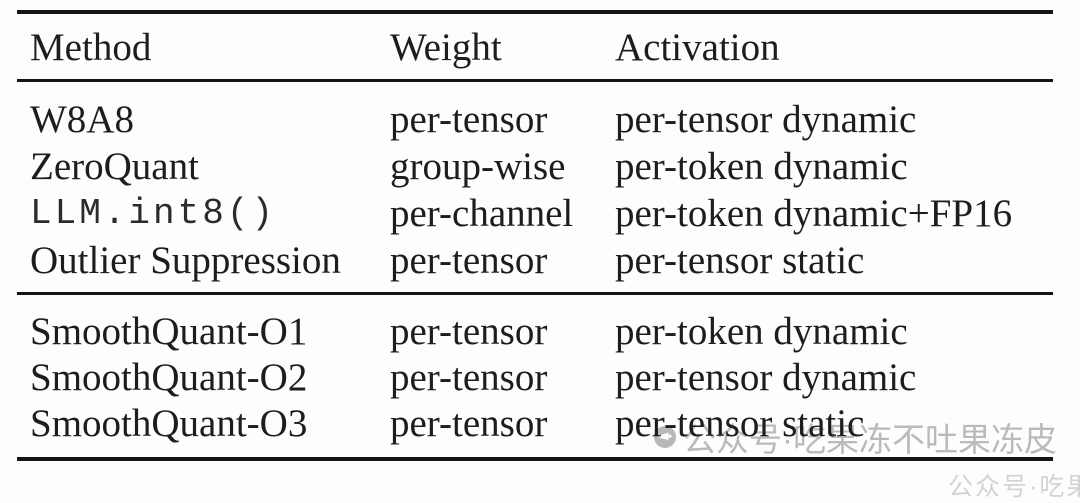  Describe the element at coordinates (697, 47) in the screenshot. I see `column-header-activation: Activation` at that location.